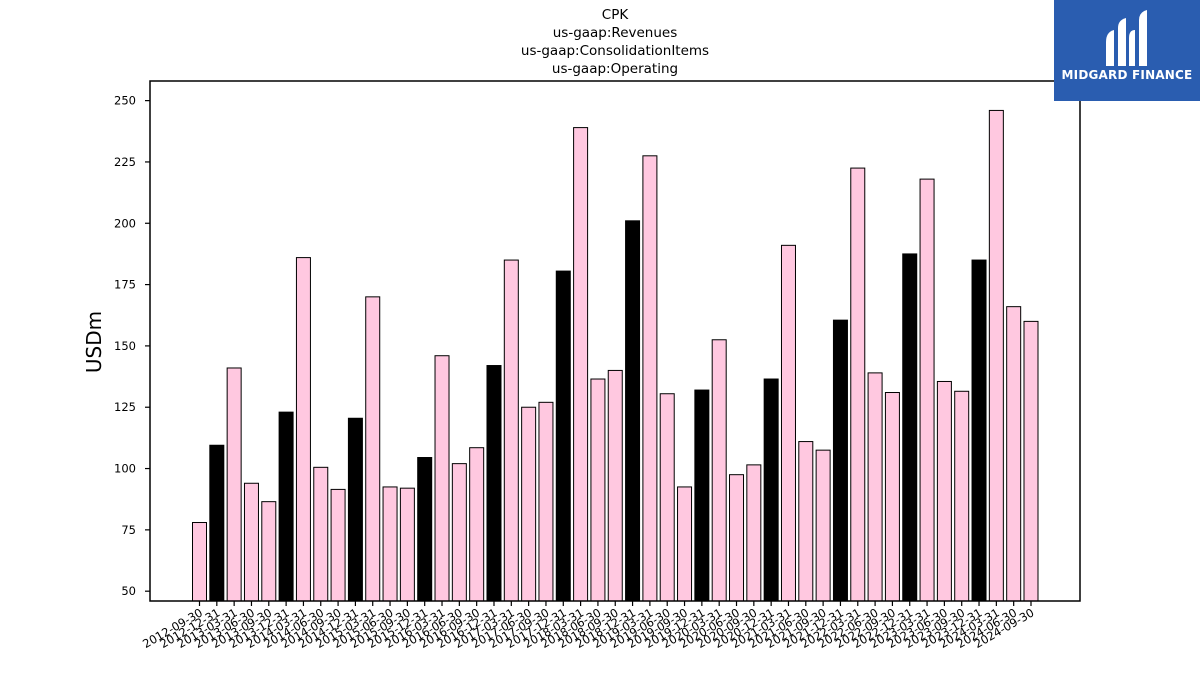 This screenshot has width=1200, height=675. Describe the element at coordinates (128, 591) in the screenshot. I see `y-tick-label: 50` at that location.